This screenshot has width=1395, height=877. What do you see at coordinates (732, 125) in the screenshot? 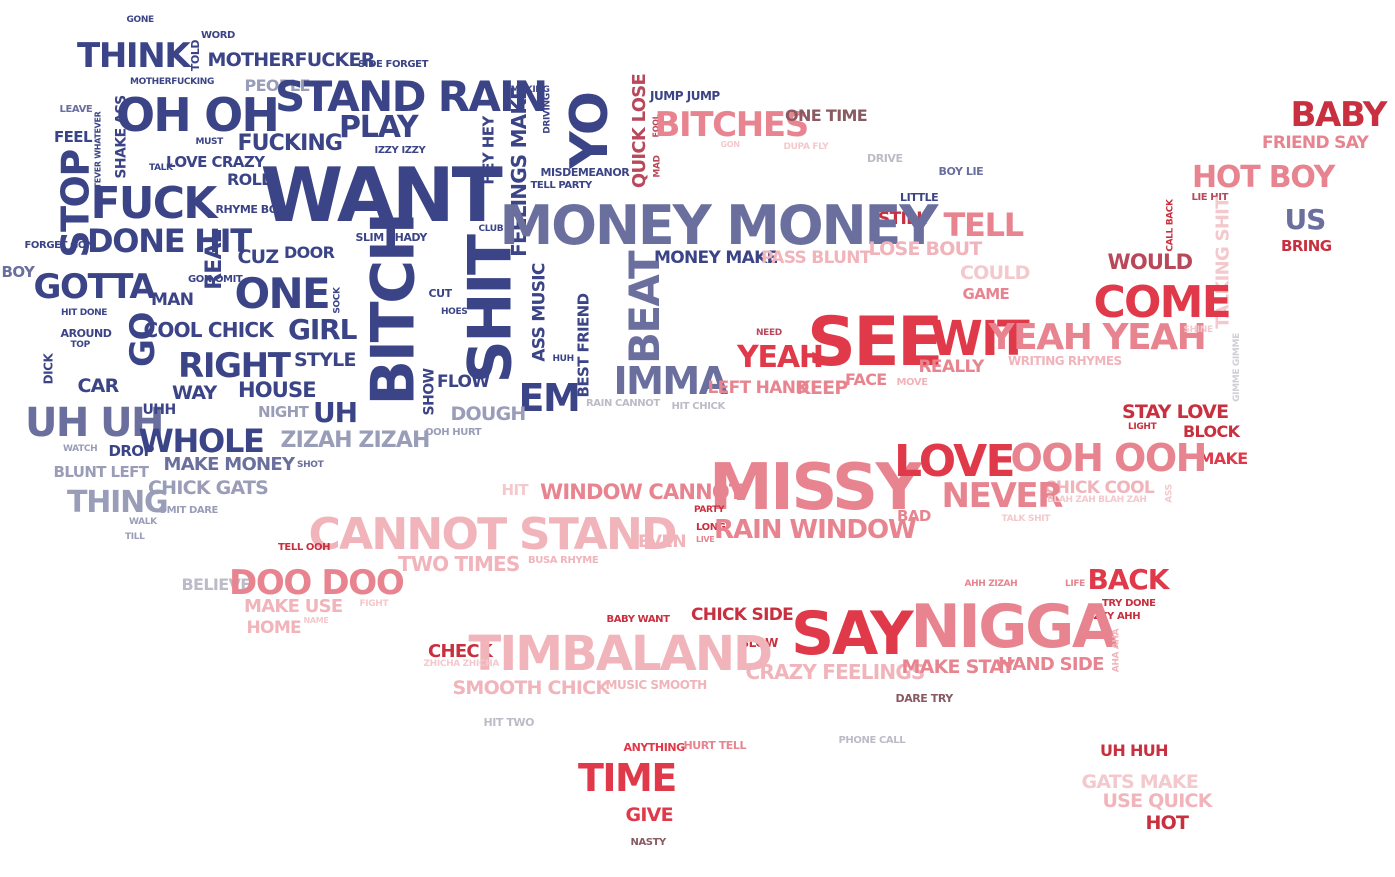
I see `cloud-word-bitches: BITCHES` at bounding box center [732, 125].